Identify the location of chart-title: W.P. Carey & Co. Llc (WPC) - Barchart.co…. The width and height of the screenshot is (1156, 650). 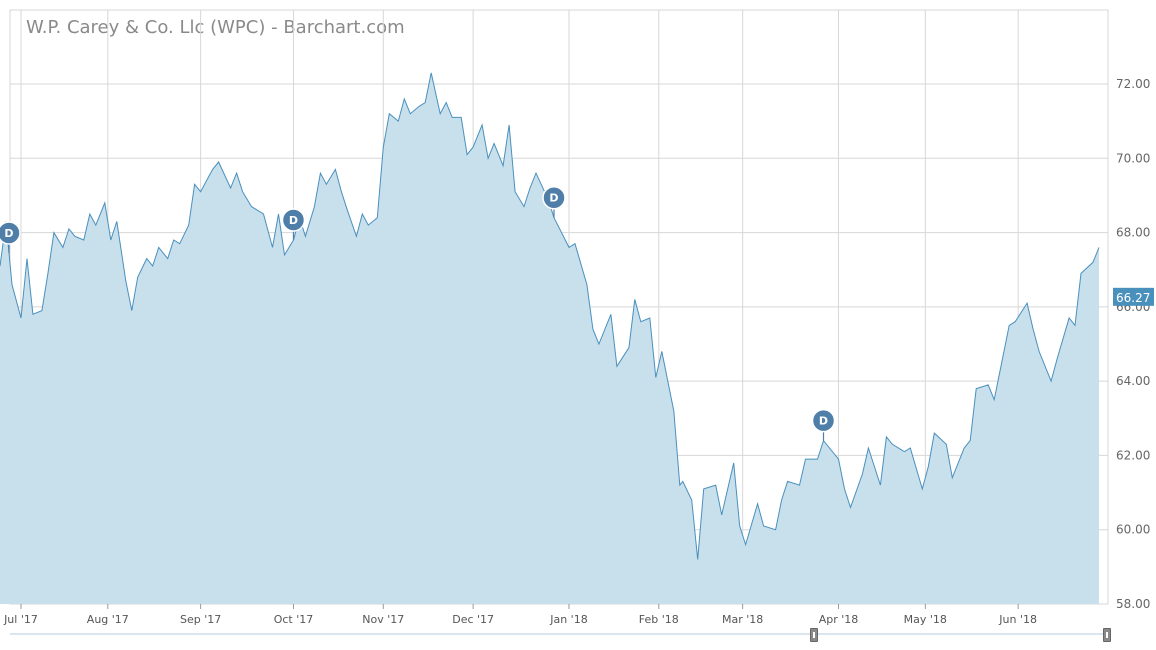
(215, 27).